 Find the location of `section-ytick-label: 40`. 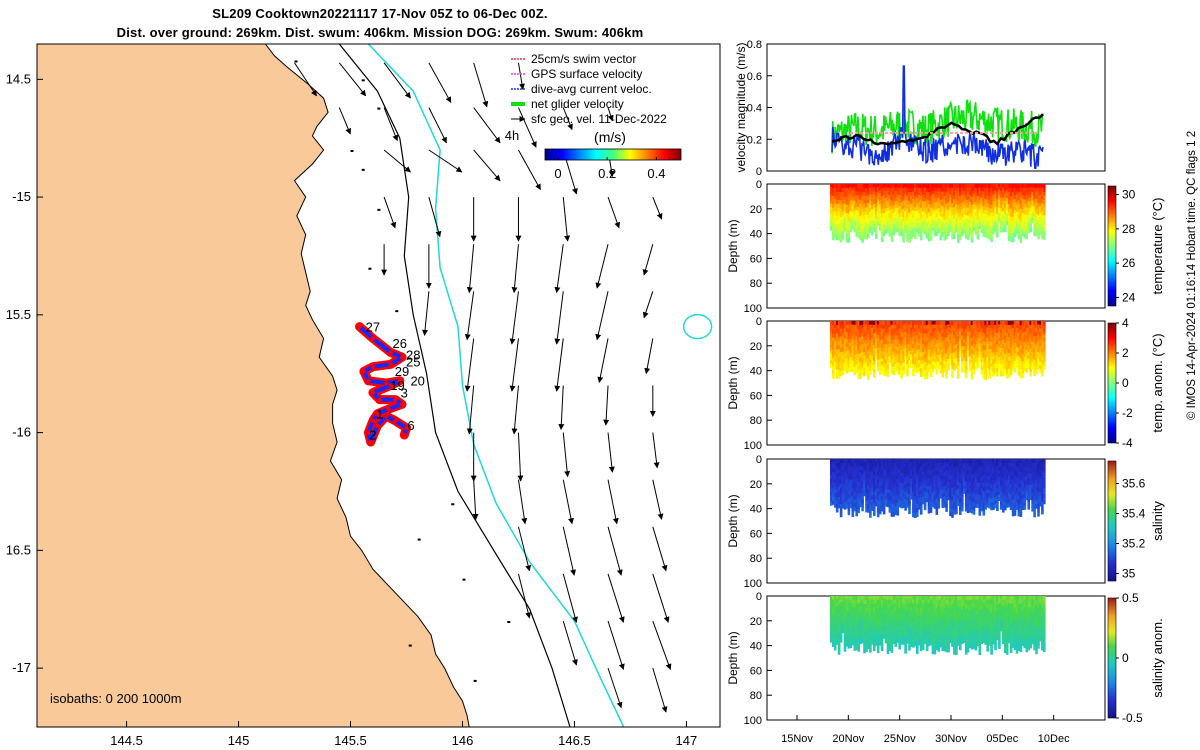

section-ytick-label: 40 is located at coordinates (756, 235).